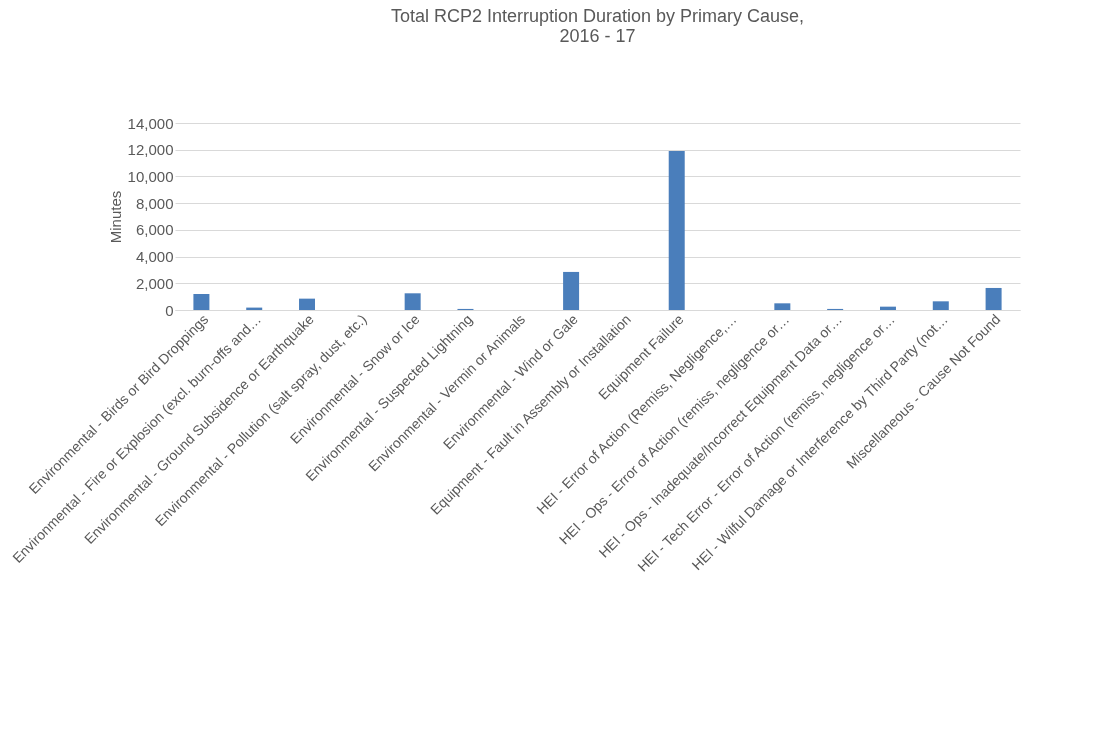 The height and width of the screenshot is (729, 1118). I want to click on y-tick-label: 12,000, so click(150, 150).